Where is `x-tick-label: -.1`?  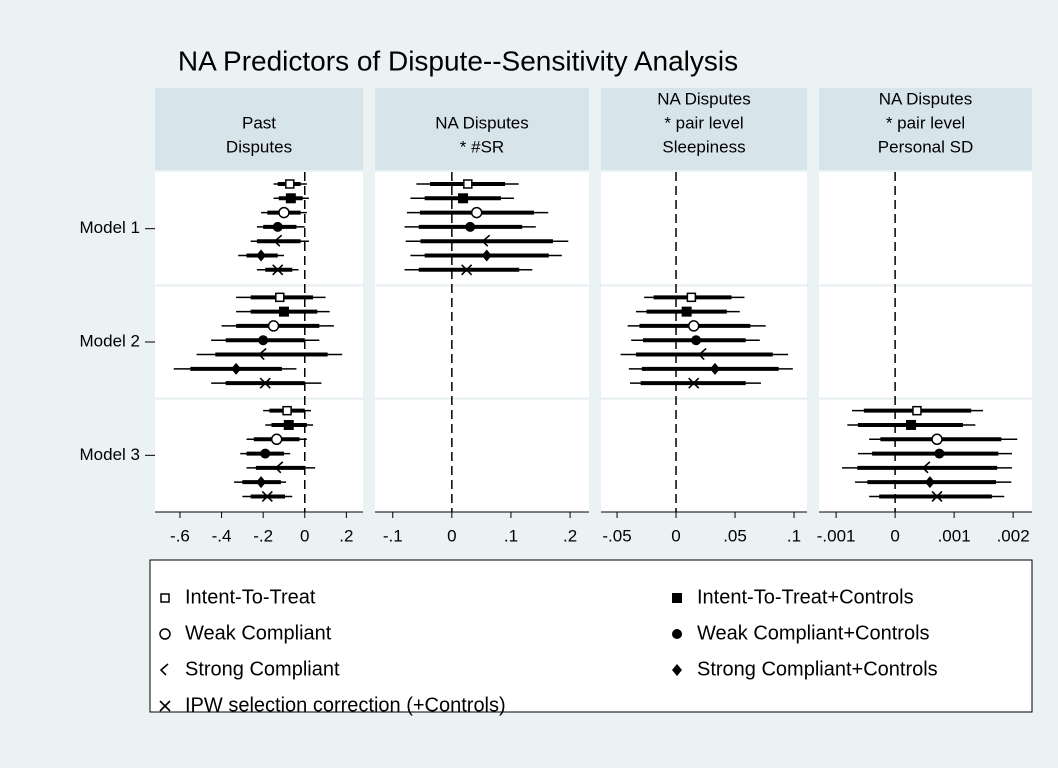 x-tick-label: -.1 is located at coordinates (393, 535).